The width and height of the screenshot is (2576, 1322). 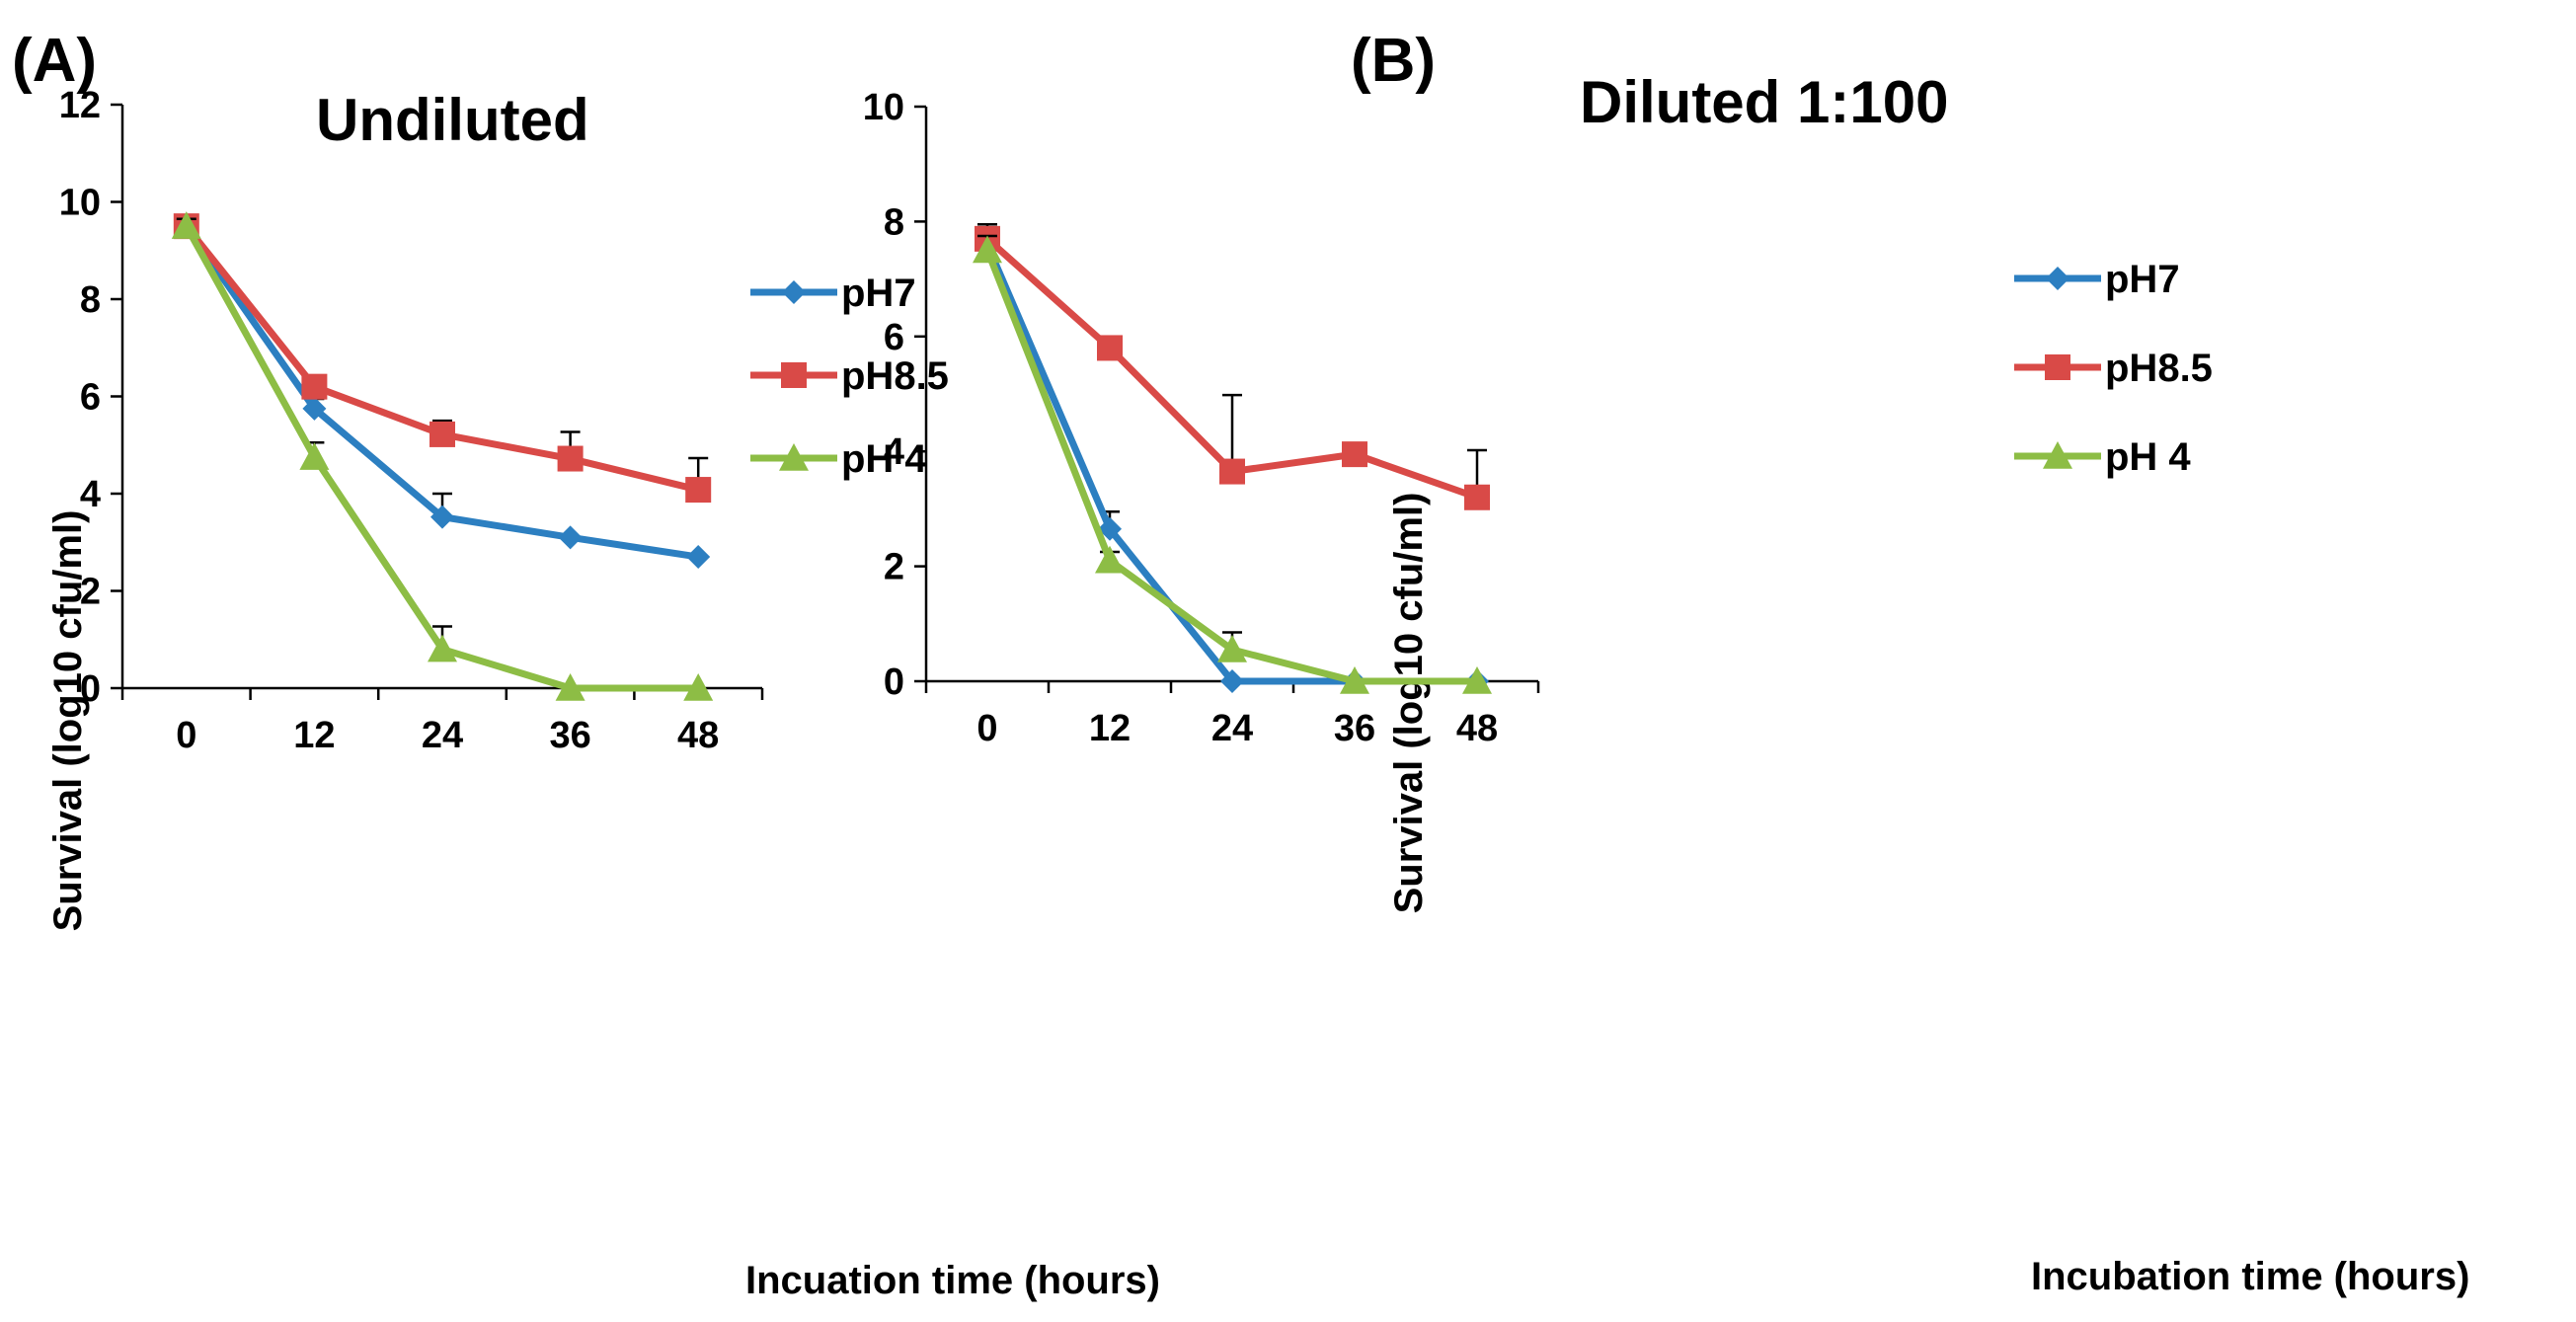 What do you see at coordinates (952, 1280) in the screenshot?
I see `panel-a-xlabel: Incuation time (hours)` at bounding box center [952, 1280].